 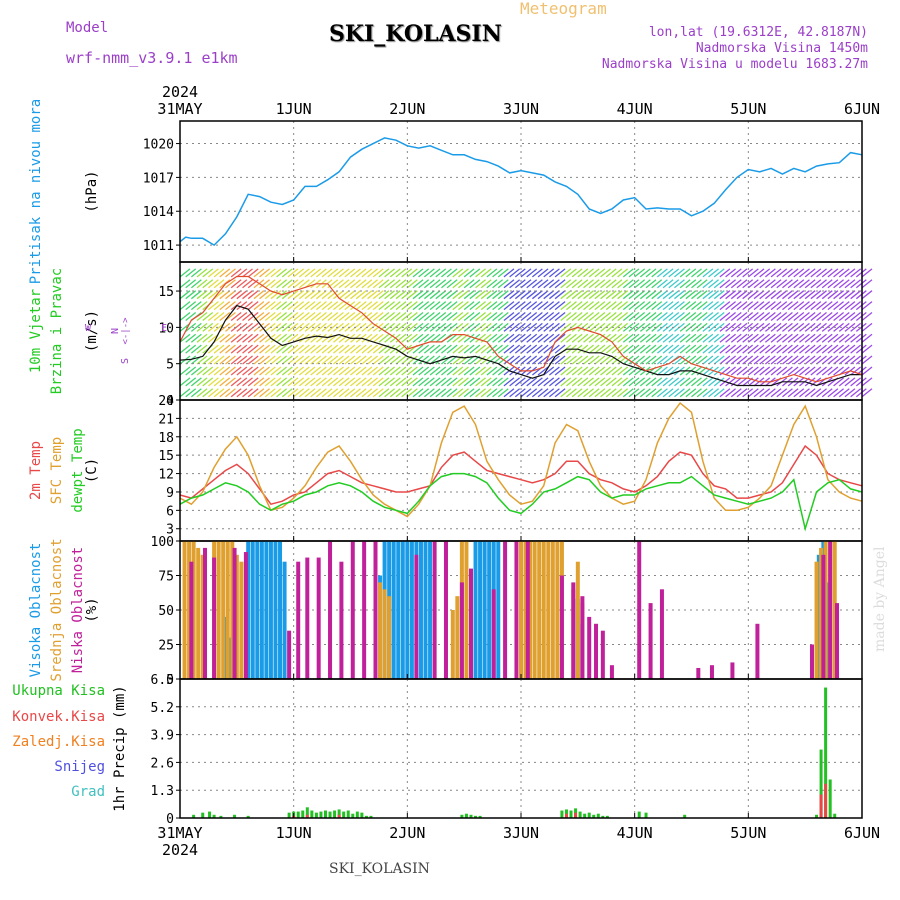 I want to click on bar-high_cloud, so click(x=393, y=610).